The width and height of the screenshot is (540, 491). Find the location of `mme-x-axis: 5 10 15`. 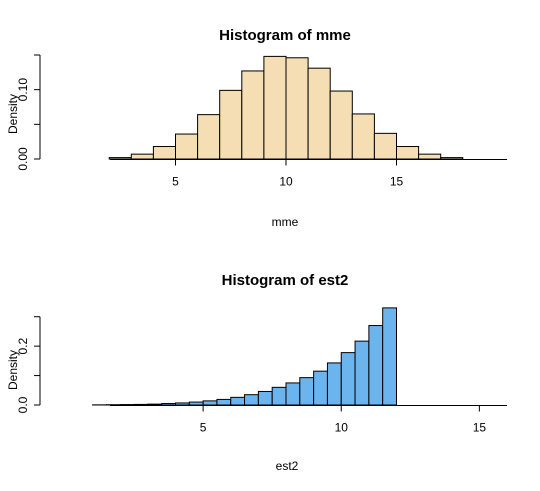

mme-x-axis: 5 10 15 is located at coordinates (308, 174).